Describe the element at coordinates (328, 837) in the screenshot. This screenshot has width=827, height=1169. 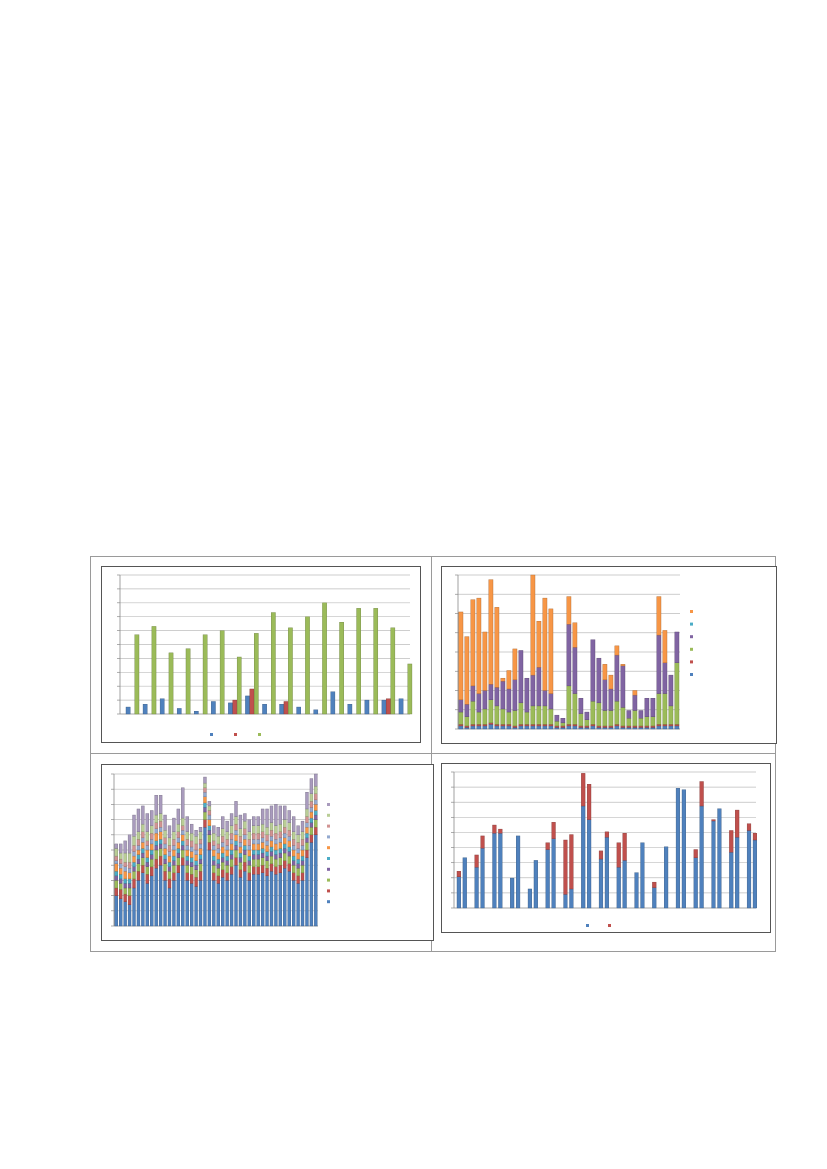
I see `chart3-legend-marker` at that location.